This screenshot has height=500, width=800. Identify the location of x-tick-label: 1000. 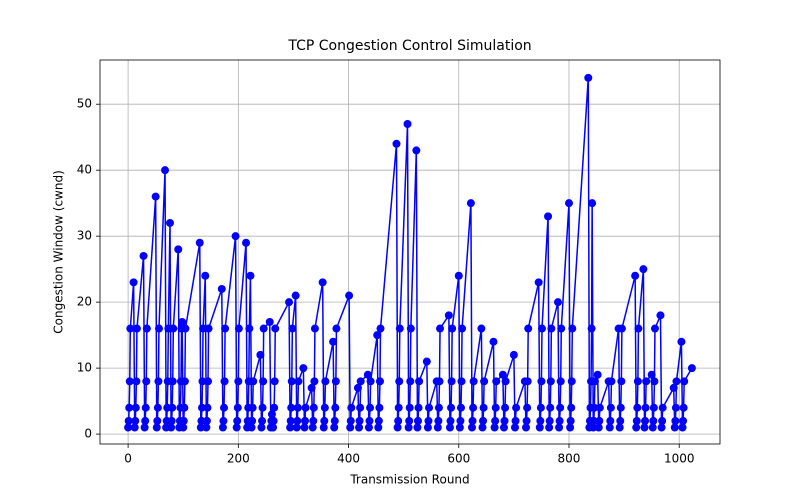
(679, 459).